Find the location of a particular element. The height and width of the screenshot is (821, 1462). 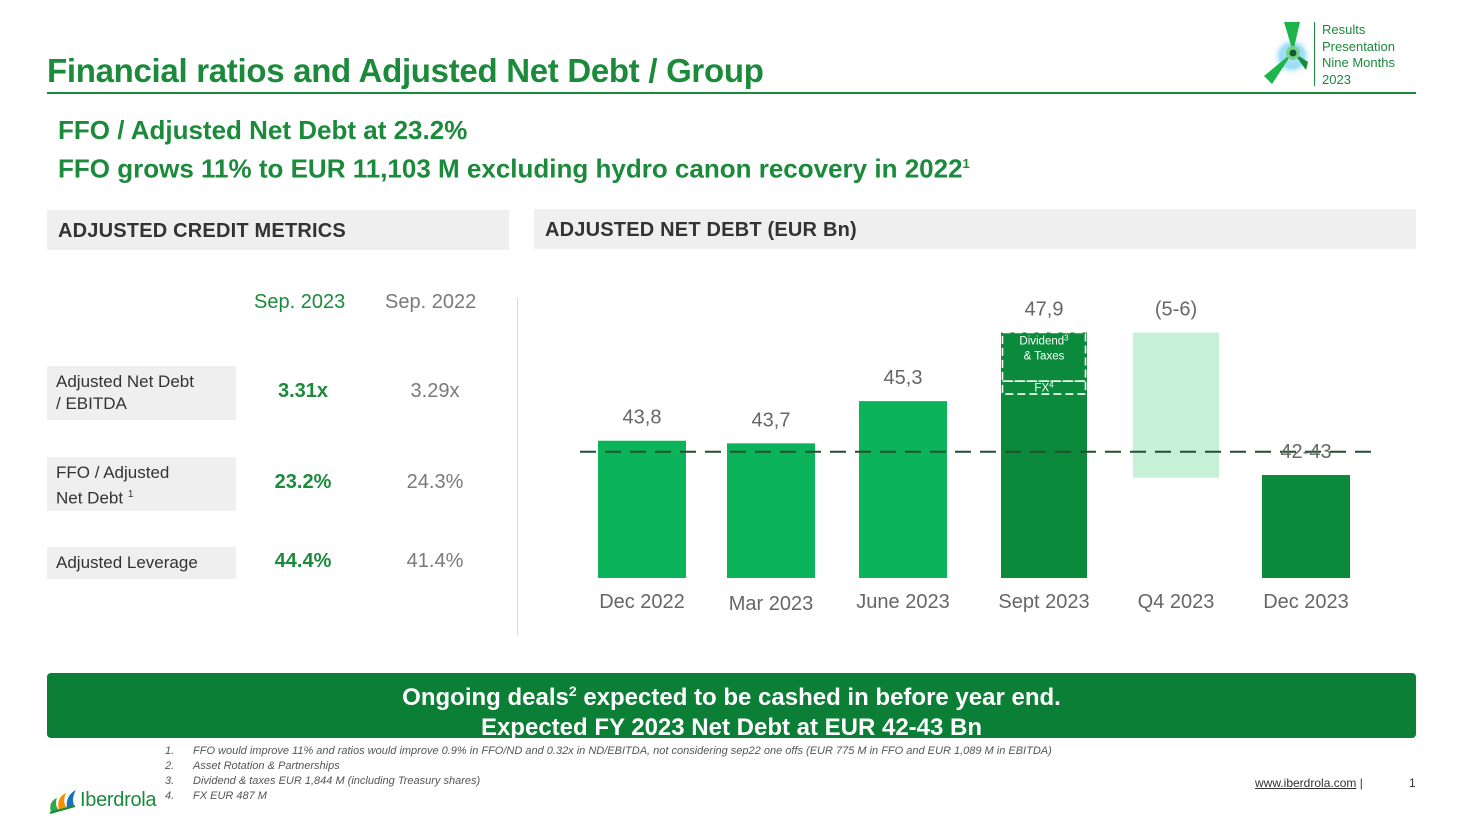

brand-line: Results is located at coordinates (1344, 29).